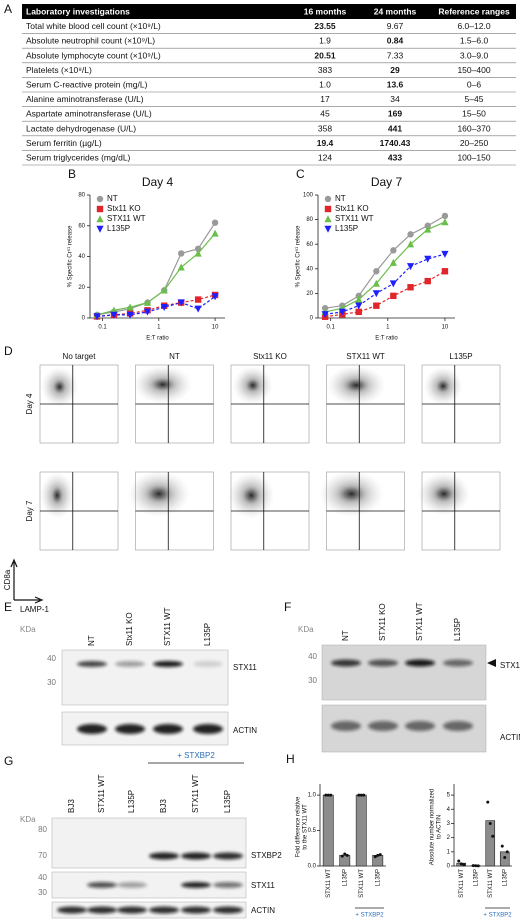 The image size is (520, 921). What do you see at coordinates (300, 174) in the screenshot?
I see `panel-letter: C` at bounding box center [300, 174].